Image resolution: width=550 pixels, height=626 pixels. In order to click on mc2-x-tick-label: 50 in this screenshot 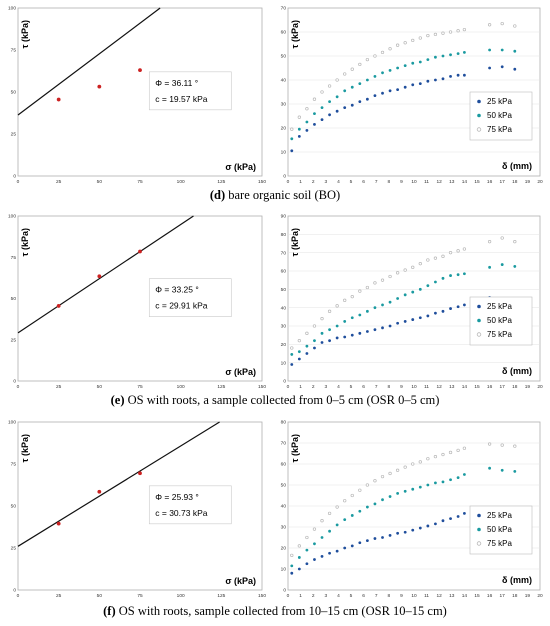, I will do `click(100, 596)`.